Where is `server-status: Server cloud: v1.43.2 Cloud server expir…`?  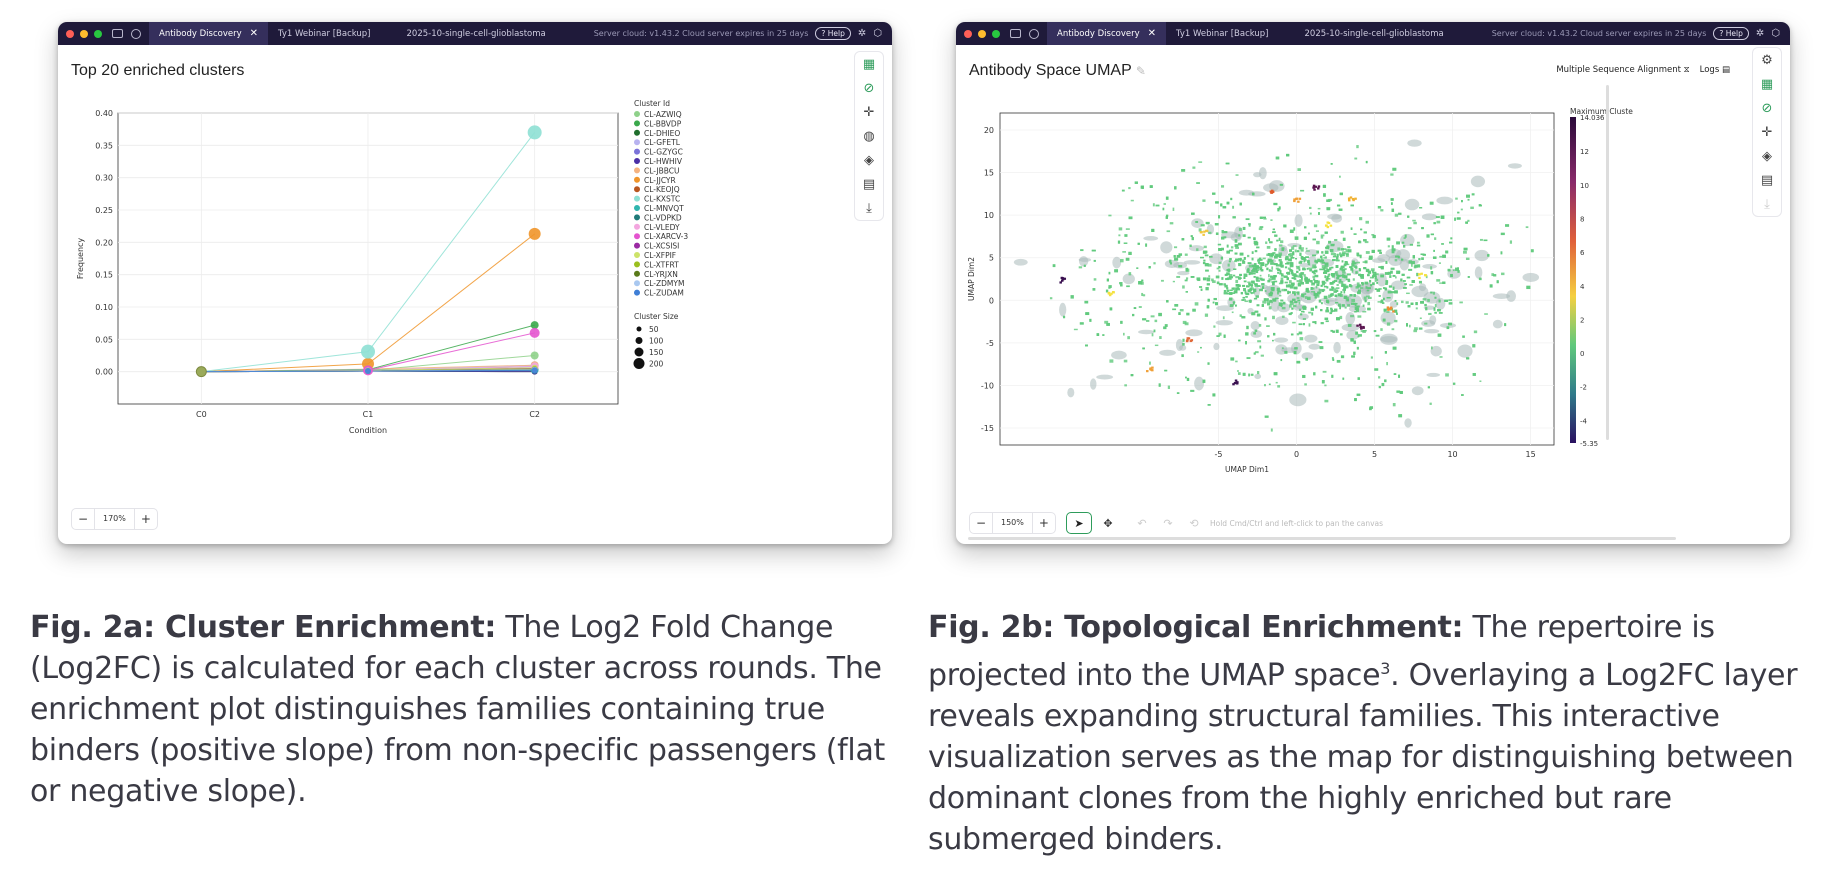 server-status: Server cloud: v1.43.2 Cloud server expir… is located at coordinates (701, 33).